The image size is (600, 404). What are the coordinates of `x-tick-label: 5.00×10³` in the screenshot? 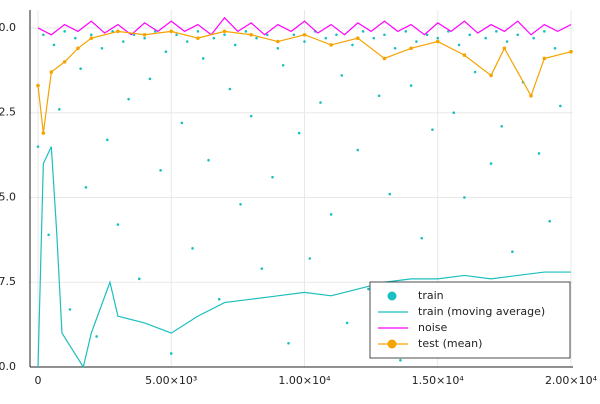 It's located at (171, 380).